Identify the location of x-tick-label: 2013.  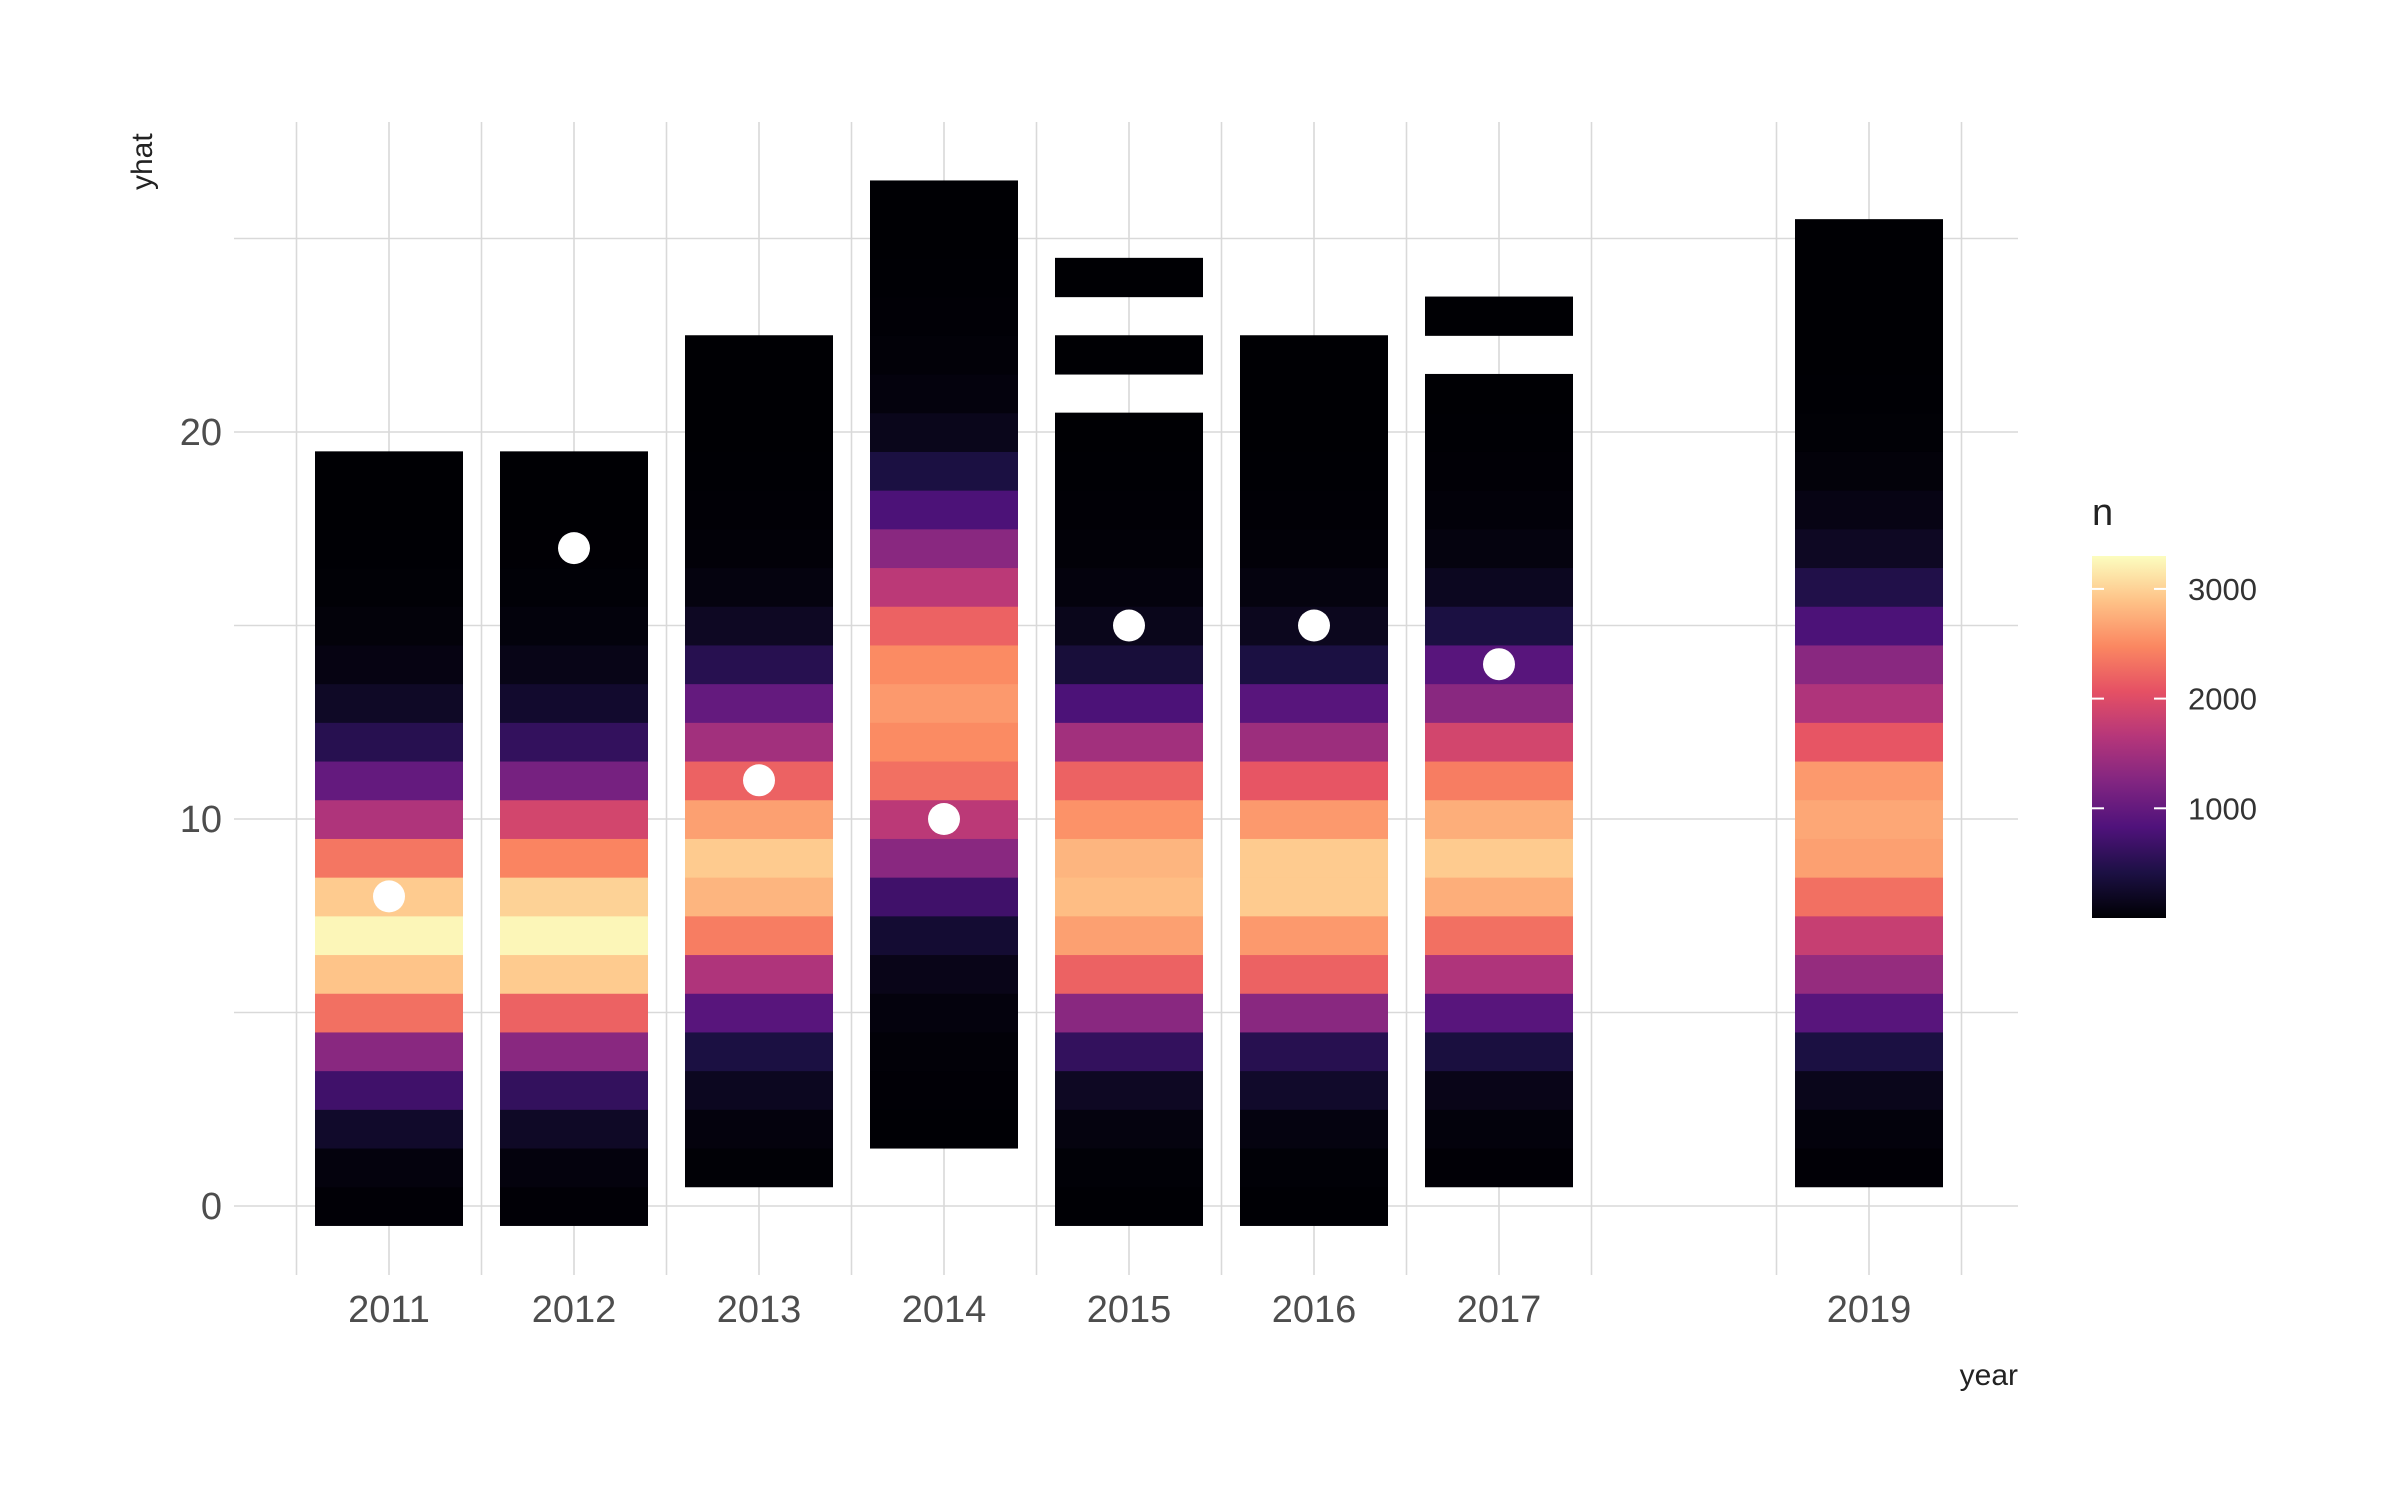
(759, 1310).